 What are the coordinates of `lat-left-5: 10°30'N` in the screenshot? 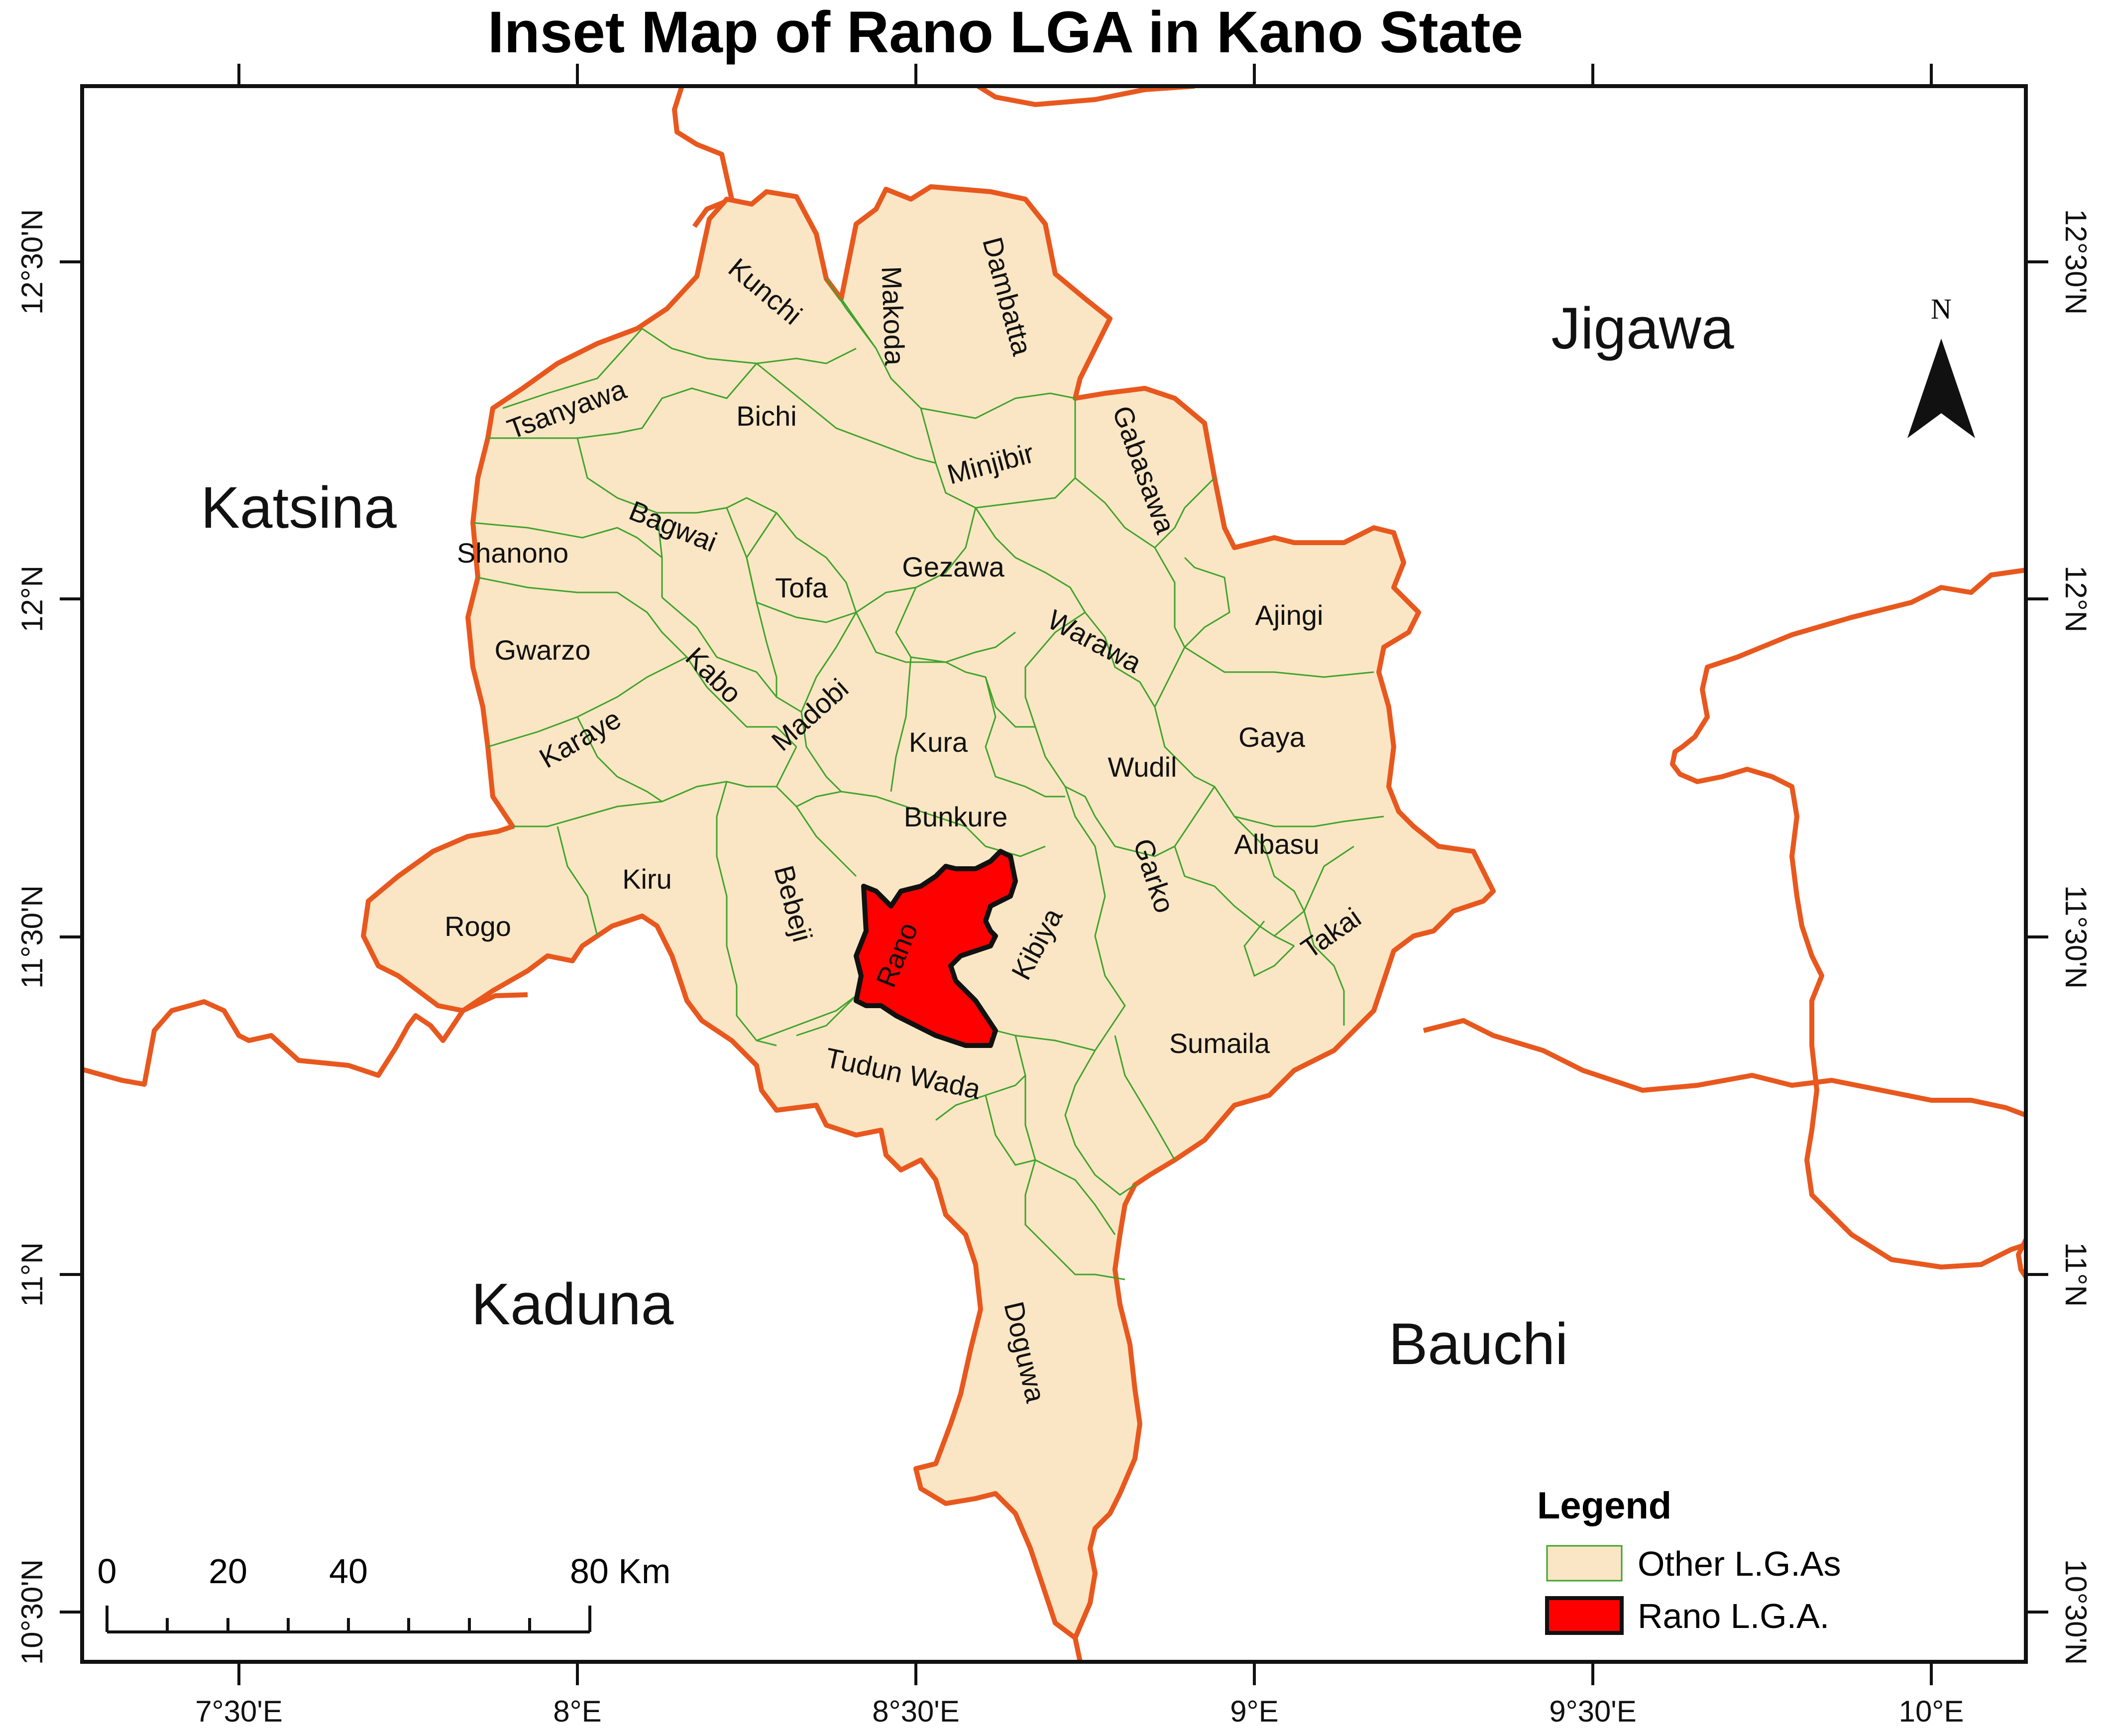 It's located at (32, 1612).